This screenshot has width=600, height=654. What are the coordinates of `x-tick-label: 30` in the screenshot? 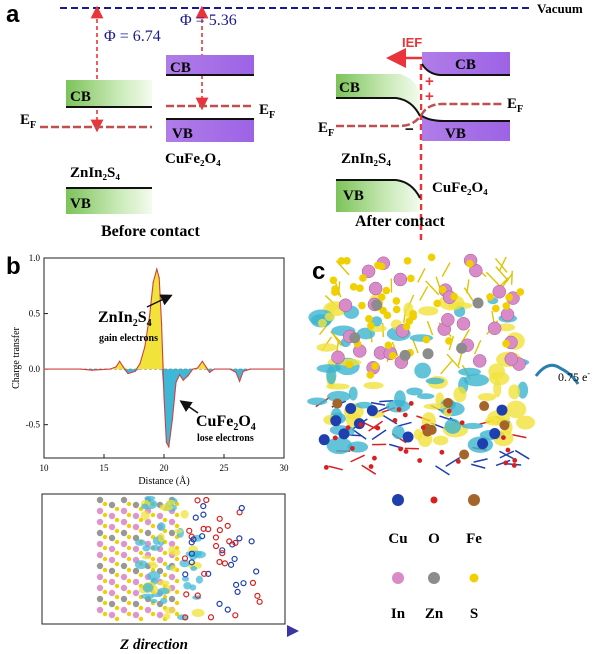 It's located at (285, 468).